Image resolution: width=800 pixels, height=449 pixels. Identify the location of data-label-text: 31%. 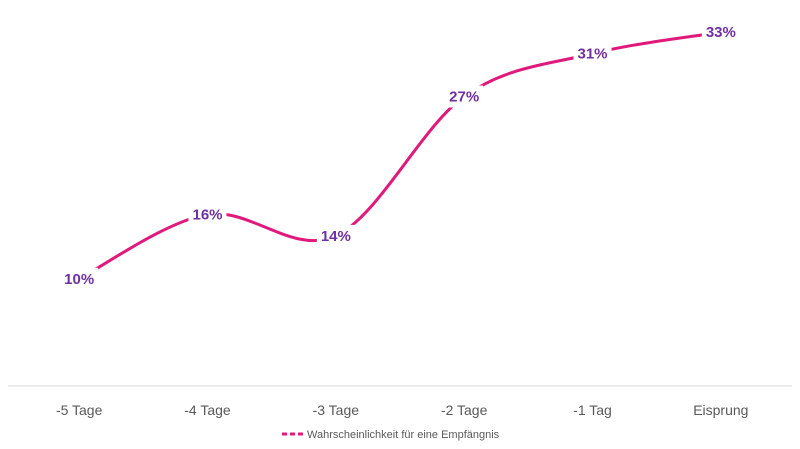
(592, 54).